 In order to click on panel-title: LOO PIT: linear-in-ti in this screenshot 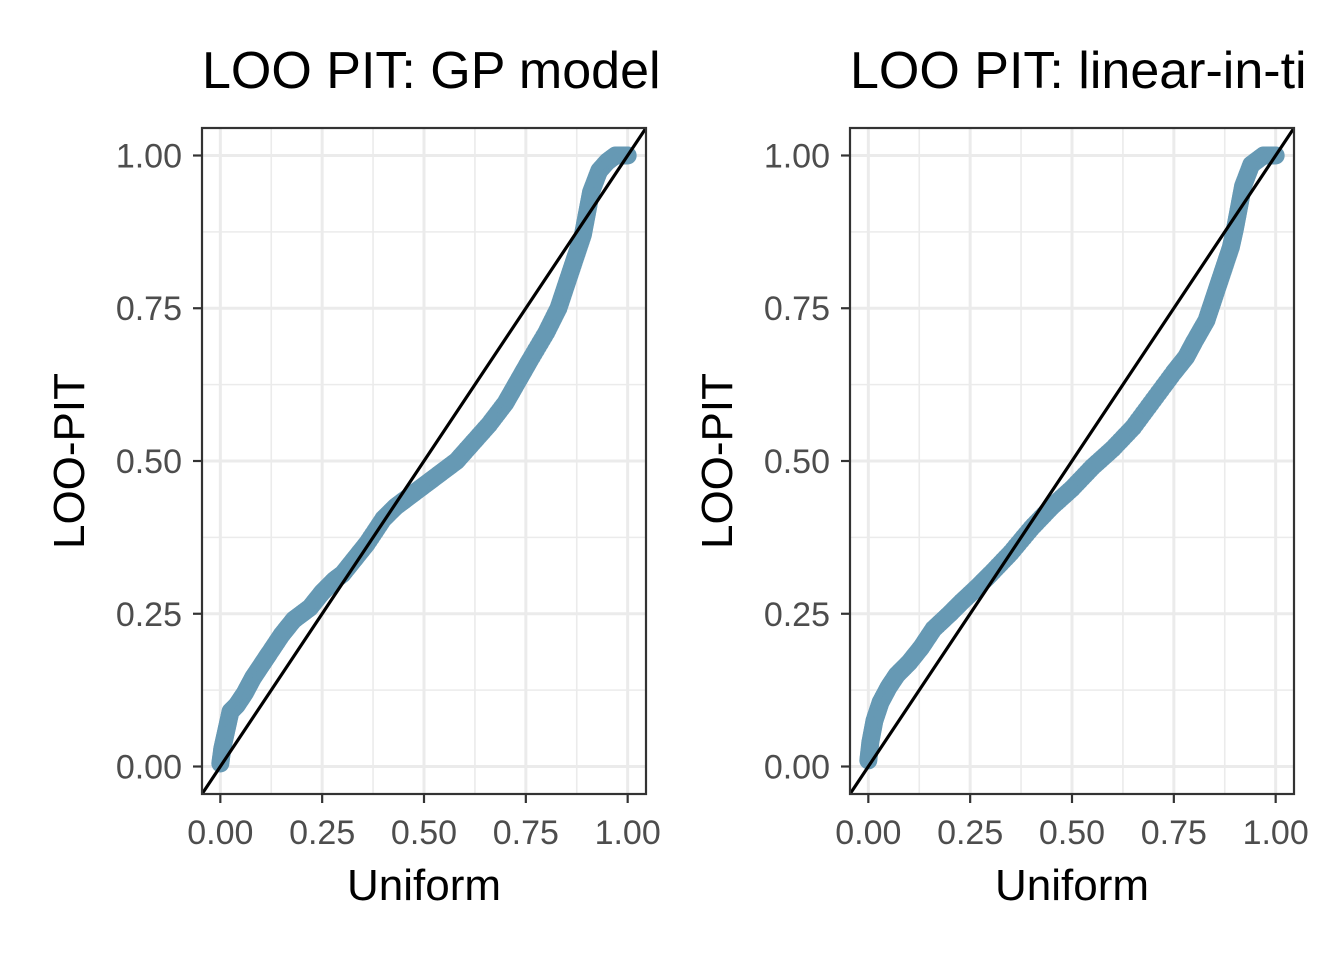, I will do `click(1078, 71)`.